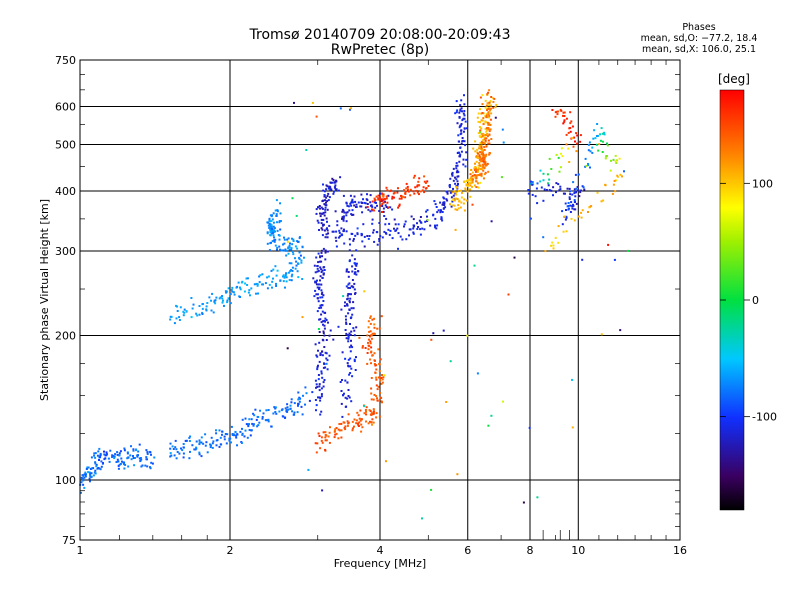 The width and height of the screenshot is (800, 600). What do you see at coordinates (734, 79) in the screenshot?
I see `colorbar-label: [deg]` at bounding box center [734, 79].